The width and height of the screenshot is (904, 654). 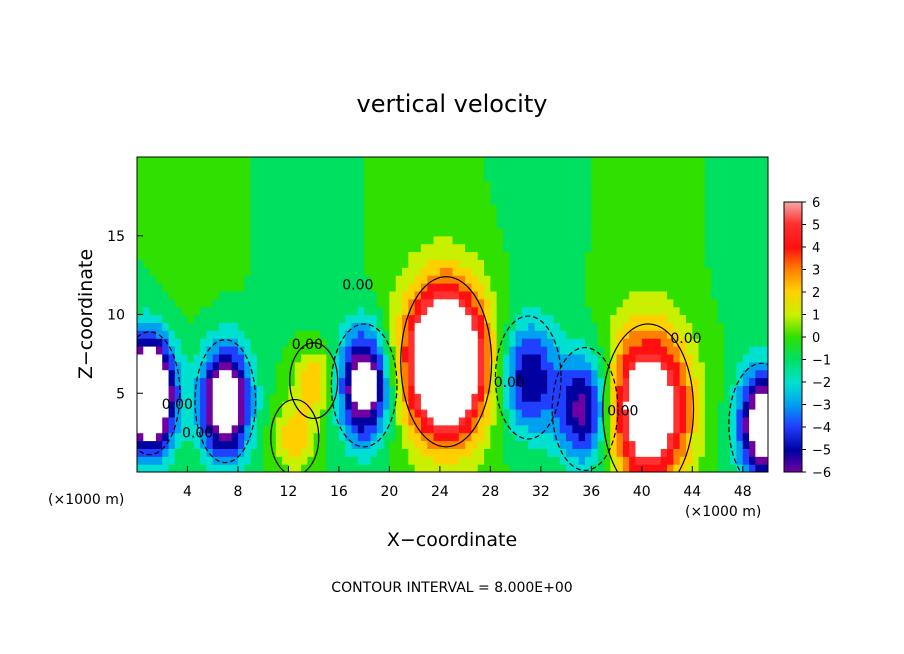 I want to click on colorbar-ticks: 6 5 4 3 2 1 0 −1 −2 −3 −4 −5 −6, so click(x=816, y=338).